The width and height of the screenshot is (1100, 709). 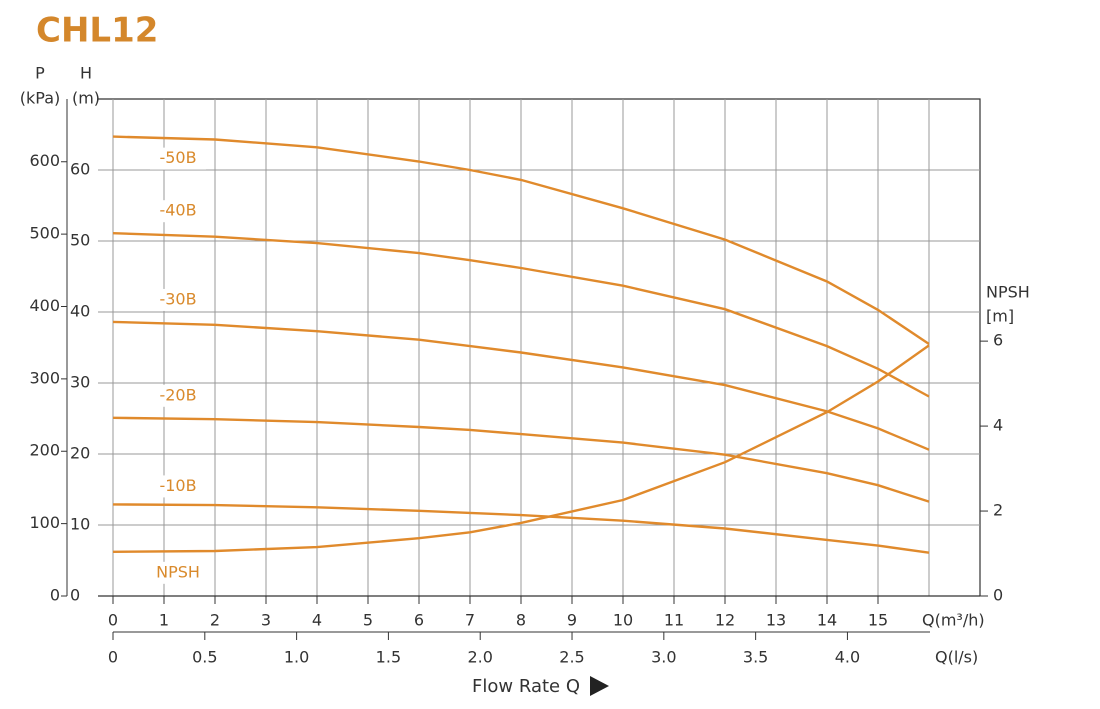 What do you see at coordinates (526, 686) in the screenshot?
I see `axis-title: Flow Rate Q` at bounding box center [526, 686].